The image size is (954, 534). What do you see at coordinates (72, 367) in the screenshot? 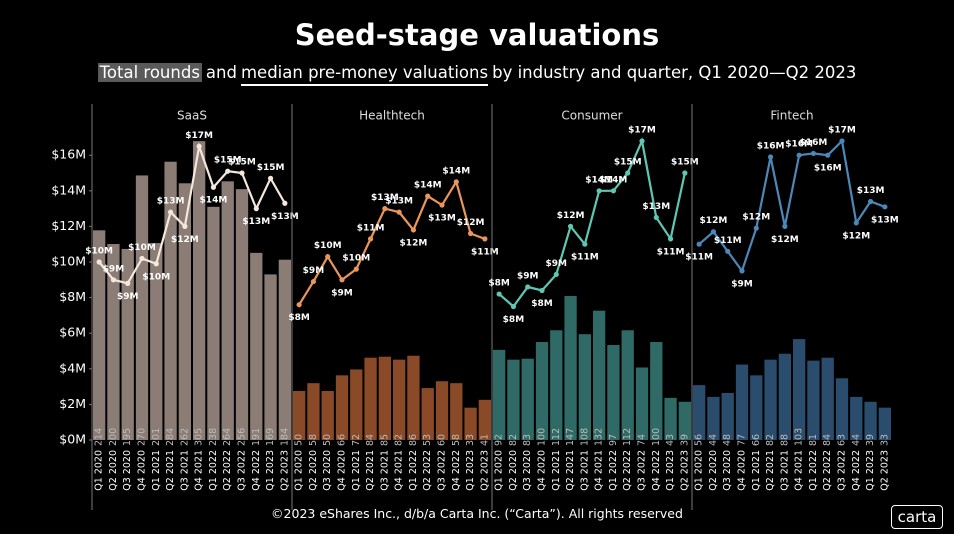
I see `y-tick-label: $4M` at bounding box center [72, 367].